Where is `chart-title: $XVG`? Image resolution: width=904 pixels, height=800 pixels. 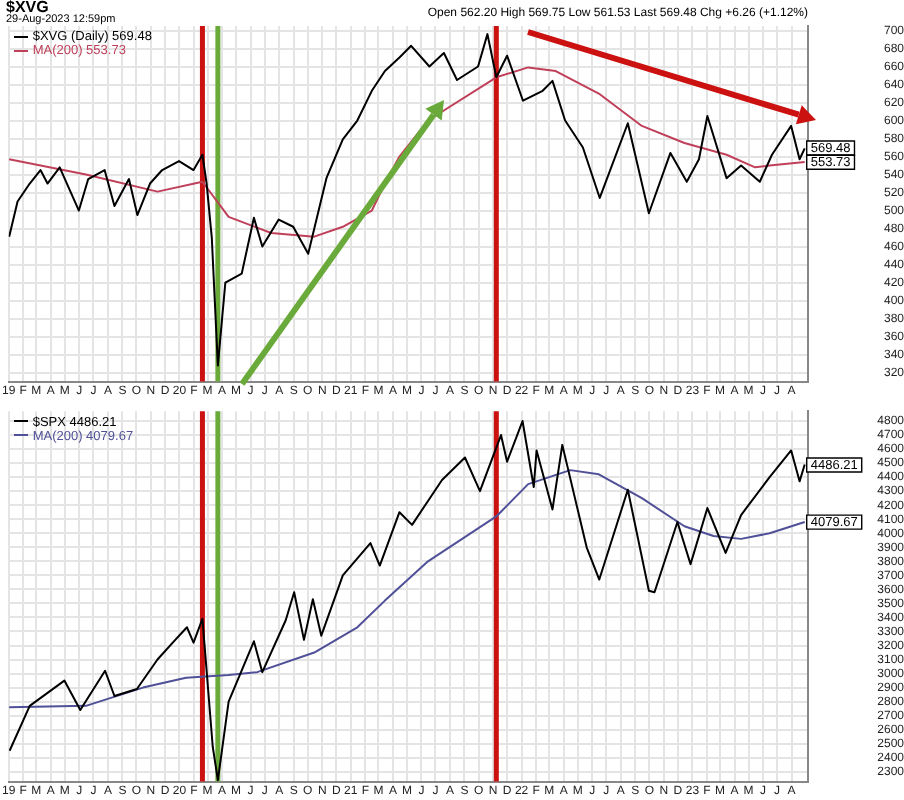 chart-title: $XVG is located at coordinates (27, 8).